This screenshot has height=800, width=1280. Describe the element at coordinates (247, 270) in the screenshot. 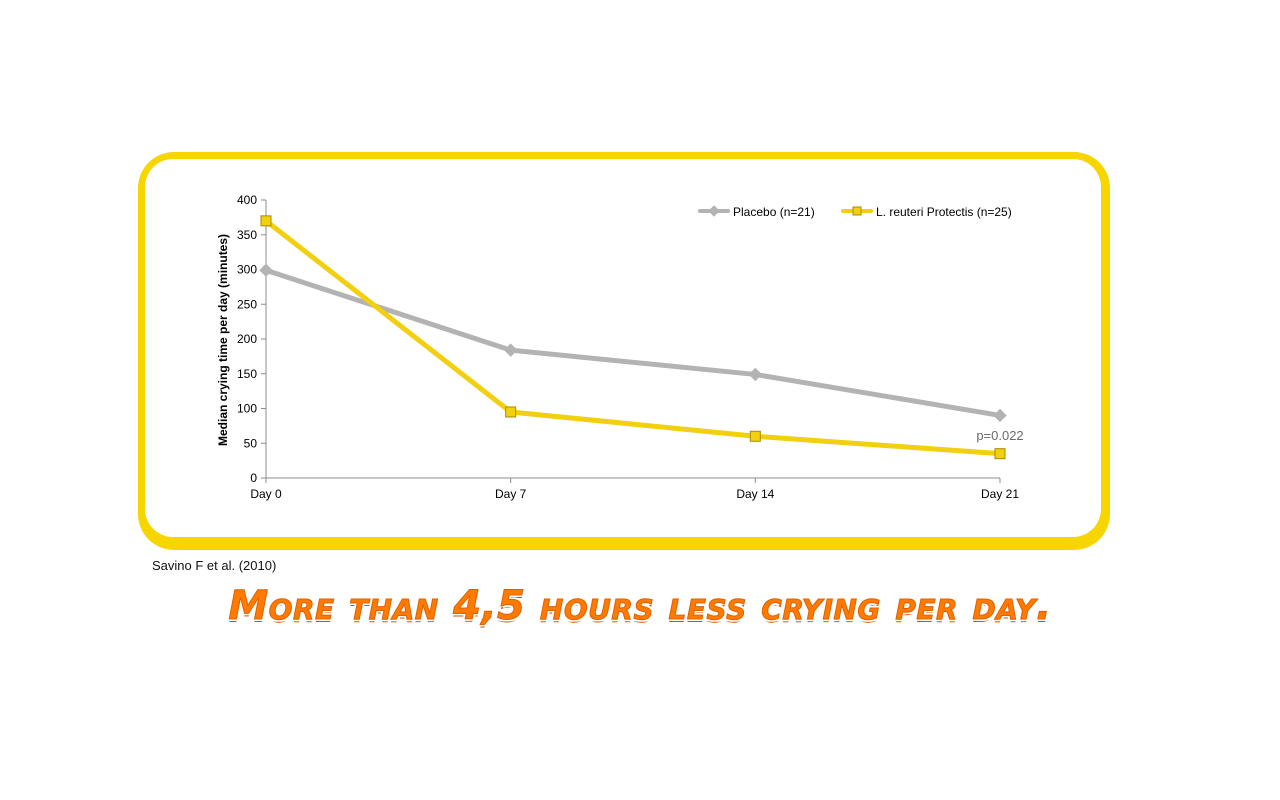

I see `y-tick-label: 300` at that location.